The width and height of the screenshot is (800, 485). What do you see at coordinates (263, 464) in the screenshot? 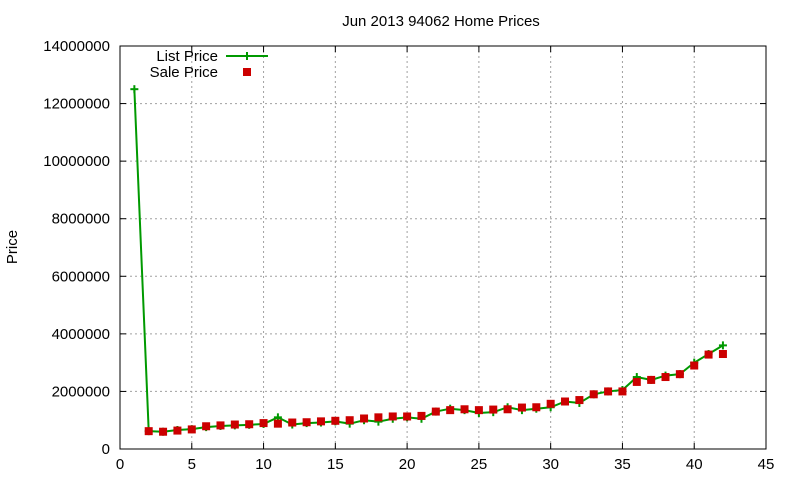
I see `x-tick-label: 10` at bounding box center [263, 464].